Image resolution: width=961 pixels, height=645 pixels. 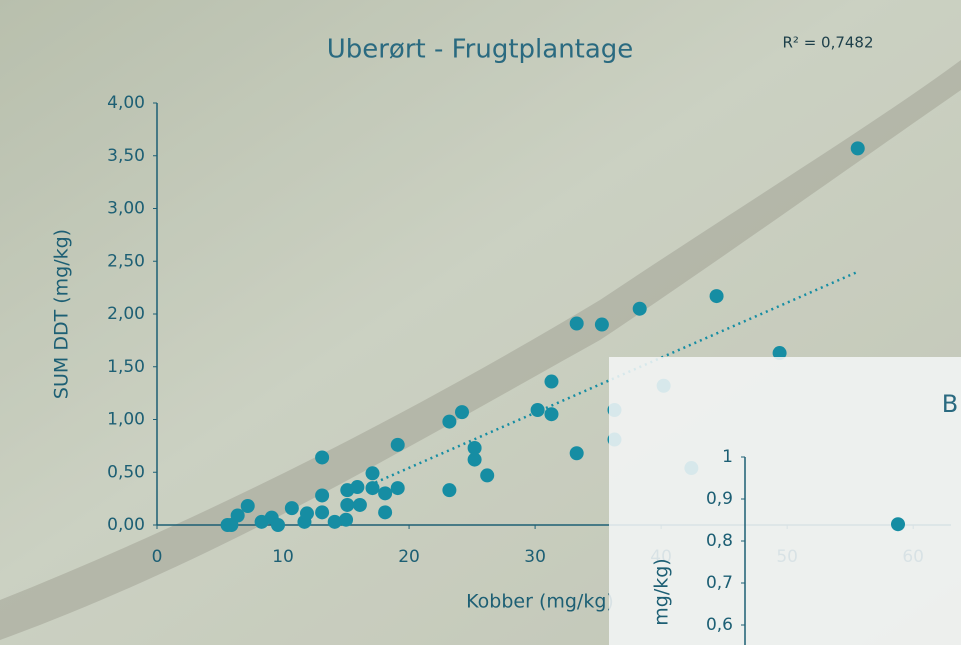 What do you see at coordinates (719, 625) in the screenshot?
I see `y-tick-label: 0,6` at bounding box center [719, 625].